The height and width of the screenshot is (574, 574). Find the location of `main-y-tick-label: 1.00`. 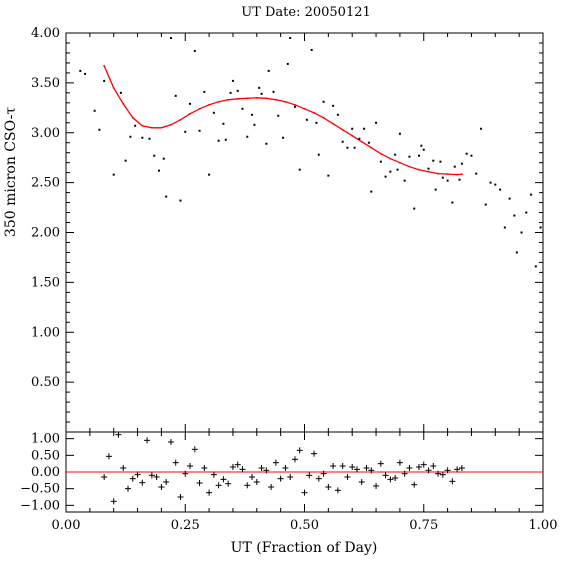

main-y-tick-label: 1.00 is located at coordinates (45, 332).